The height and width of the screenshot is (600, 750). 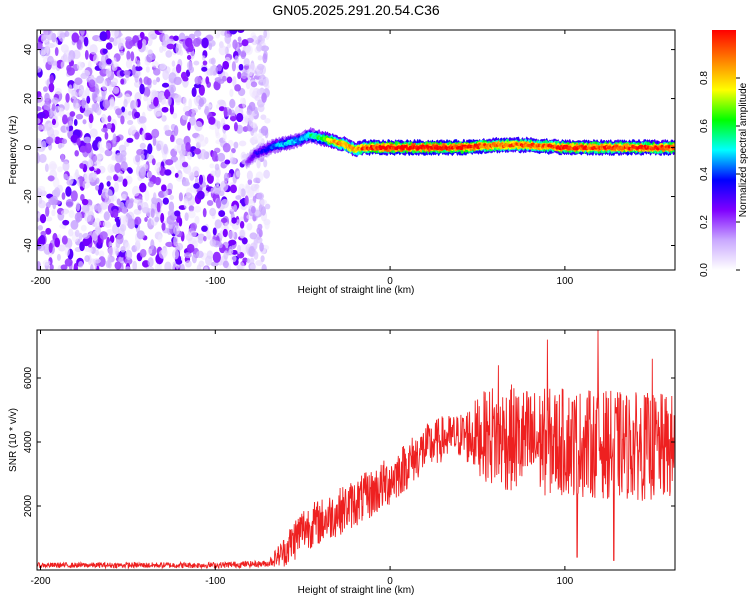 What do you see at coordinates (719, 174) in the screenshot?
I see `colorbar-ticks: 0.0 0.2 0.4 0.6 0.8` at bounding box center [719, 174].